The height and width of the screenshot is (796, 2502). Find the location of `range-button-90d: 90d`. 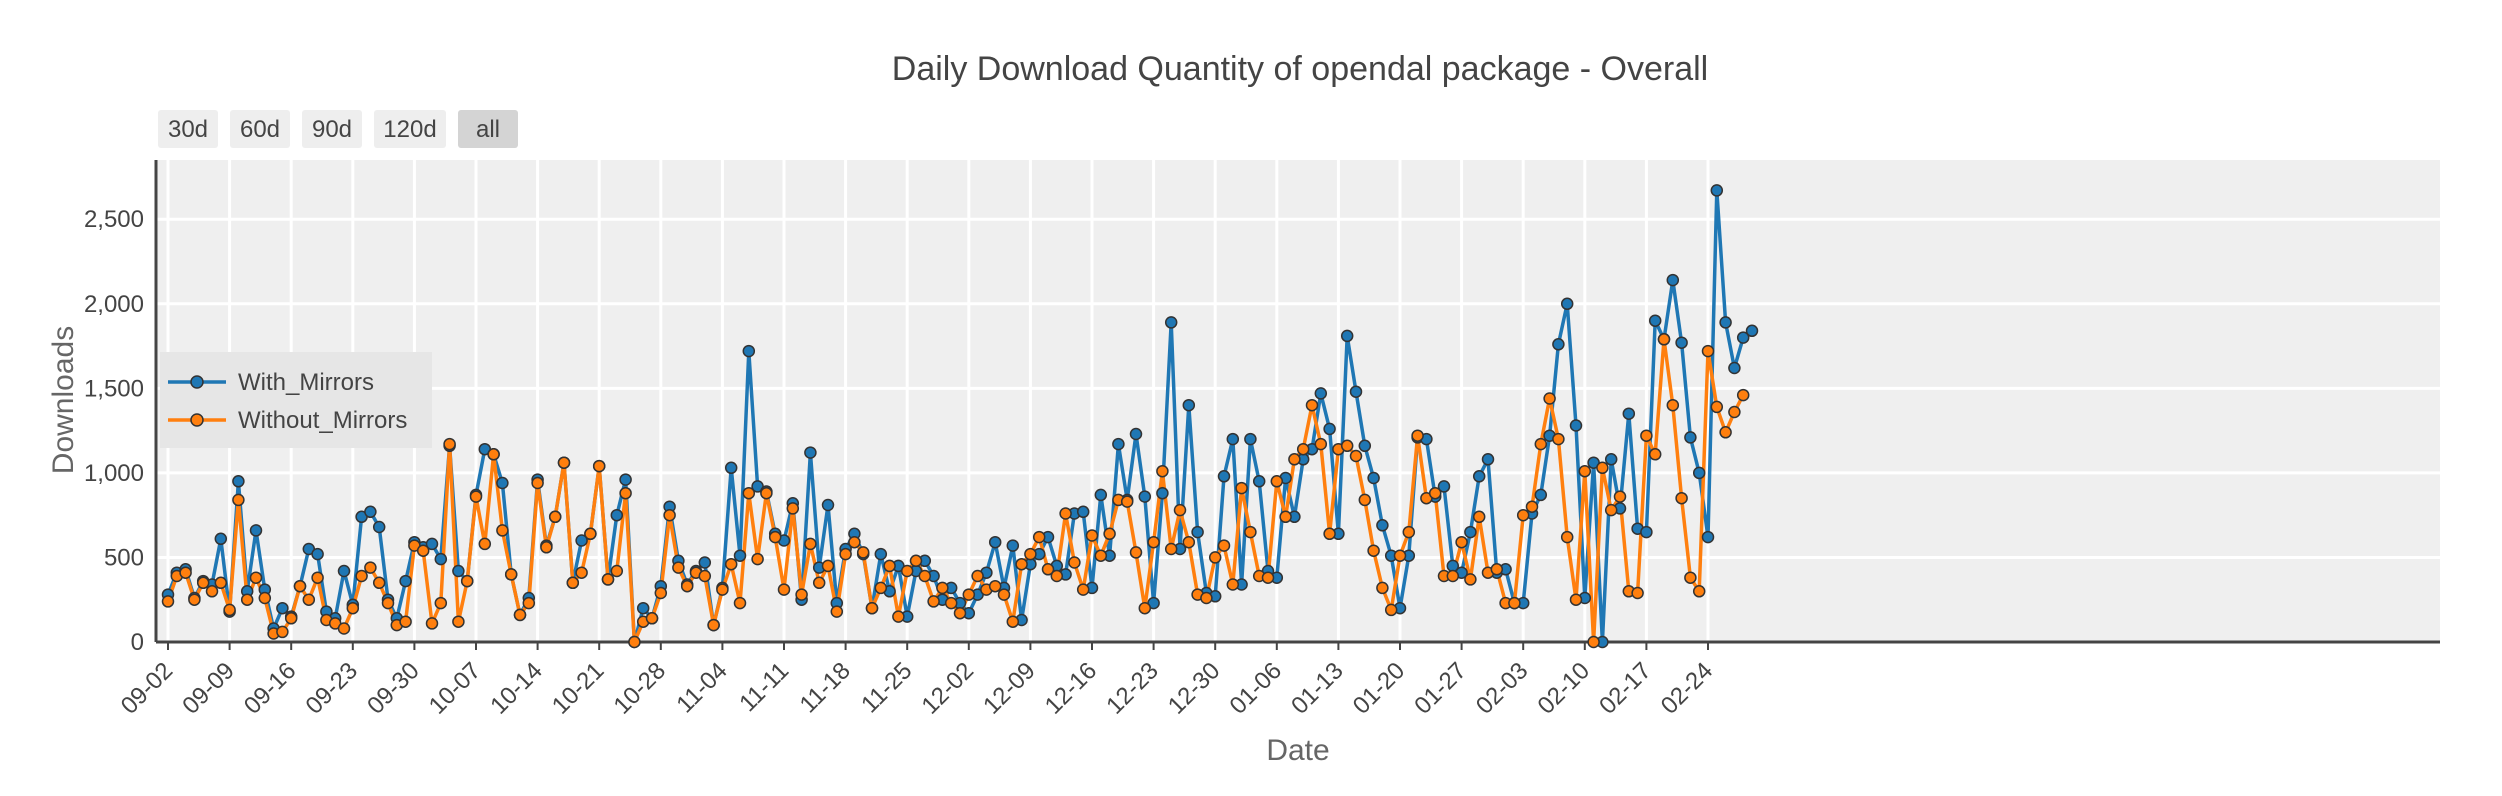

range-button-90d: 90d is located at coordinates (332, 129).